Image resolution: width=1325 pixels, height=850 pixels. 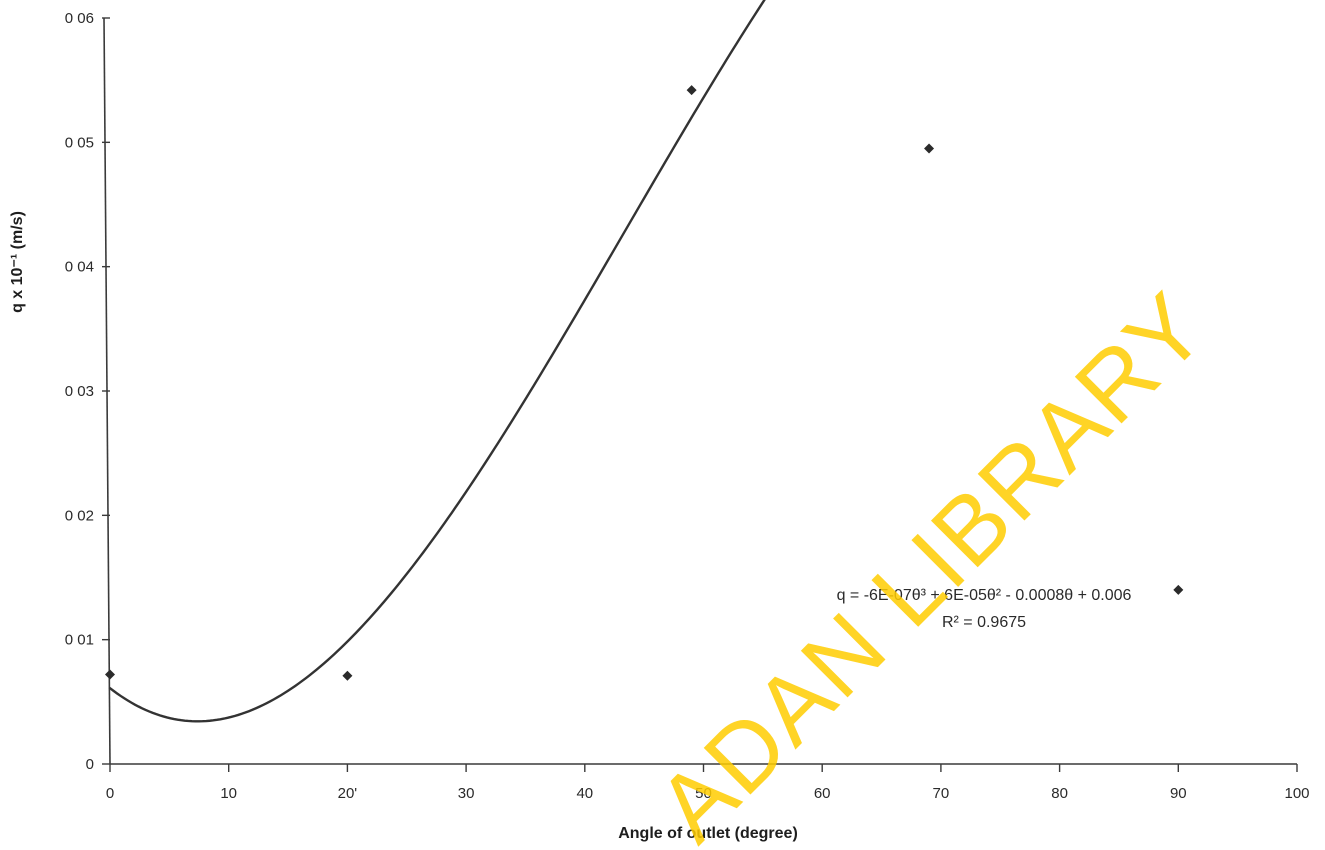 What do you see at coordinates (708, 833) in the screenshot?
I see `x-axis-title: Angle of outlet (degree)` at bounding box center [708, 833].